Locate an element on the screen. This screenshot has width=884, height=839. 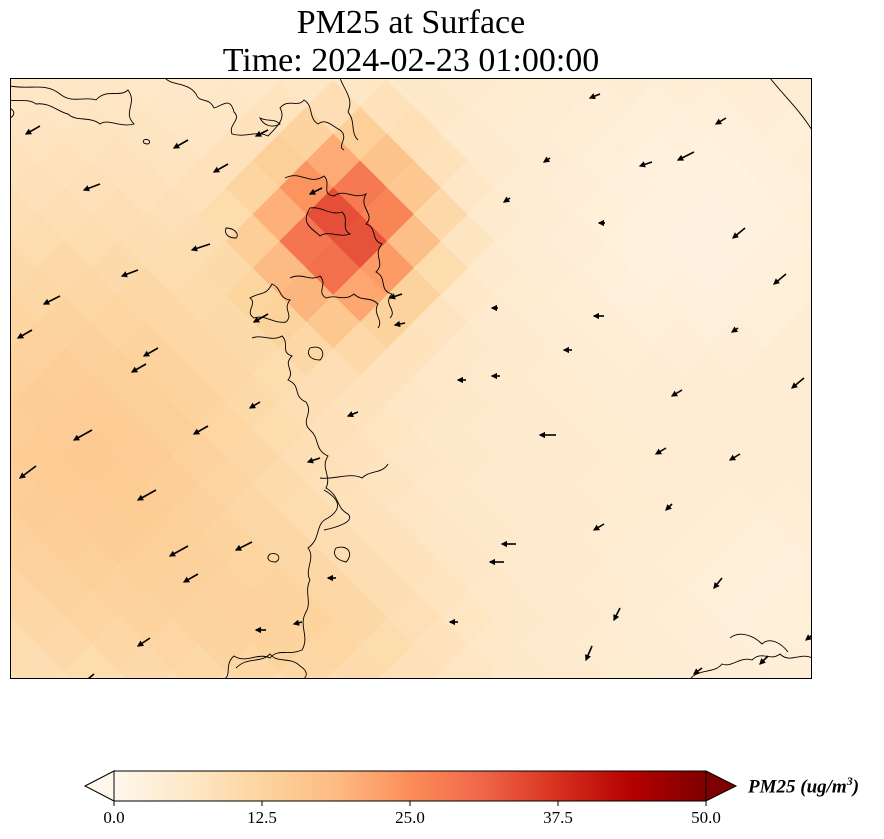
colorbar-tick-label: 37.5 is located at coordinates (558, 817).